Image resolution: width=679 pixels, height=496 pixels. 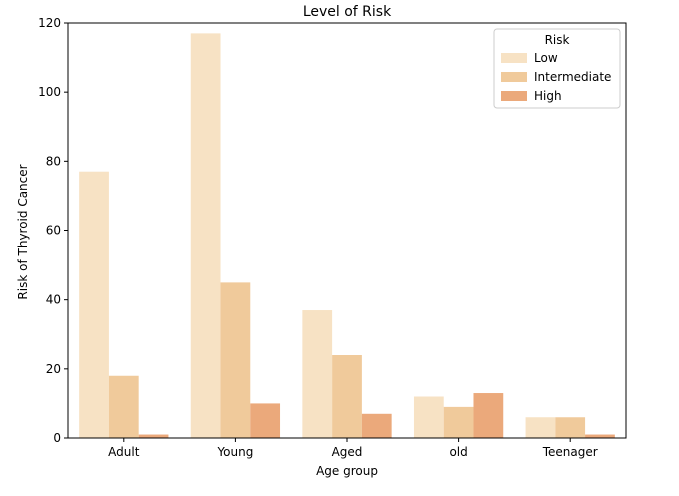 I want to click on bar-intermediate-adult, so click(x=123, y=406).